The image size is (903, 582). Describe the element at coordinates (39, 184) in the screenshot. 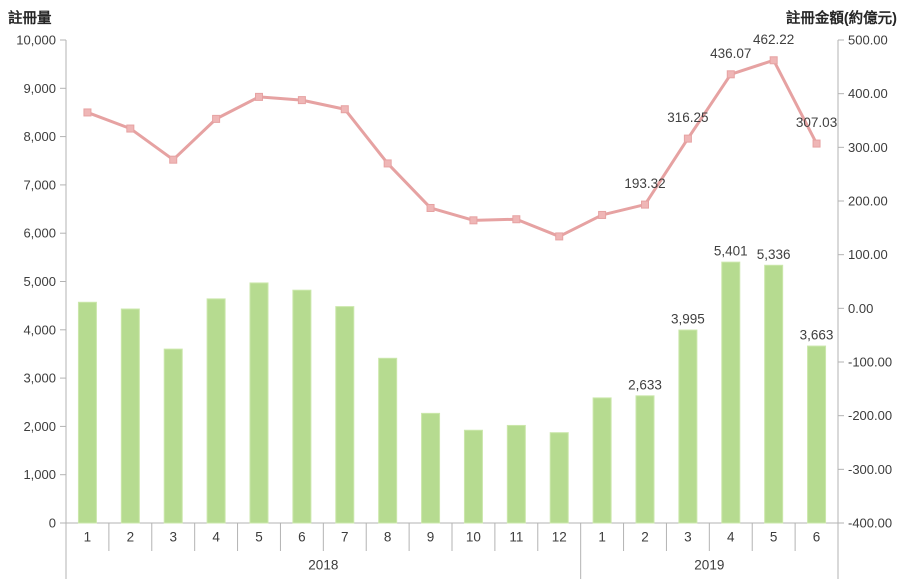

I see `left-axis-tick-label: 7,000` at that location.